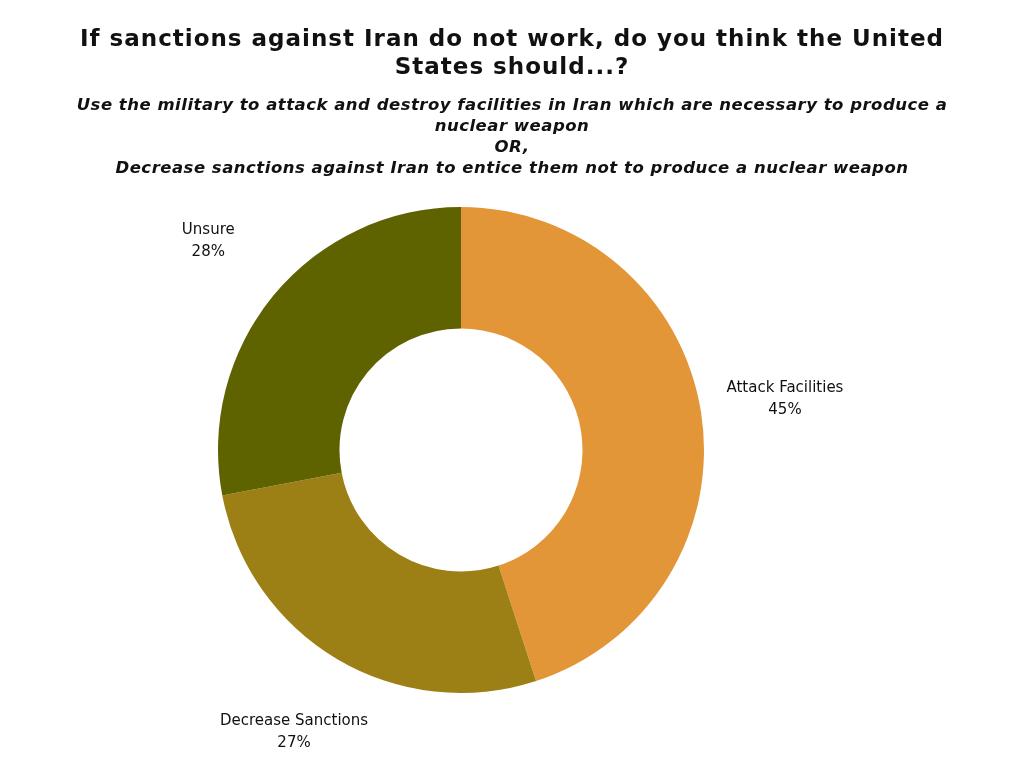 Image resolution: width=1024 pixels, height=768 pixels. What do you see at coordinates (208, 250) in the screenshot?
I see `data-label: 28%` at bounding box center [208, 250].